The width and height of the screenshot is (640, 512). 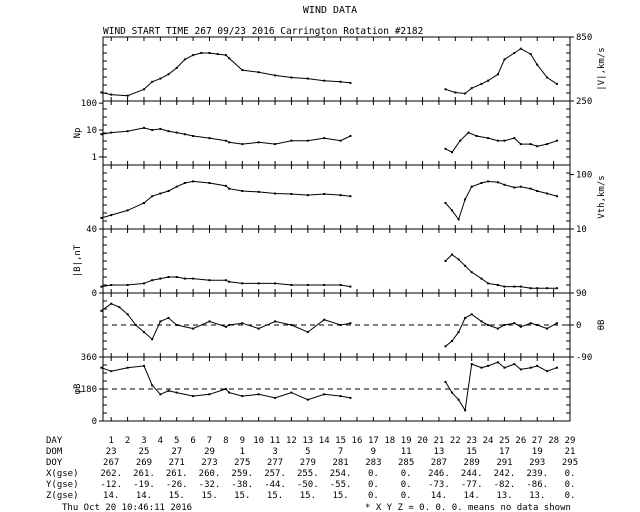 What do you see at coordinates (537, 452) in the screenshot?
I see `table-cell: 19` at bounding box center [537, 452].